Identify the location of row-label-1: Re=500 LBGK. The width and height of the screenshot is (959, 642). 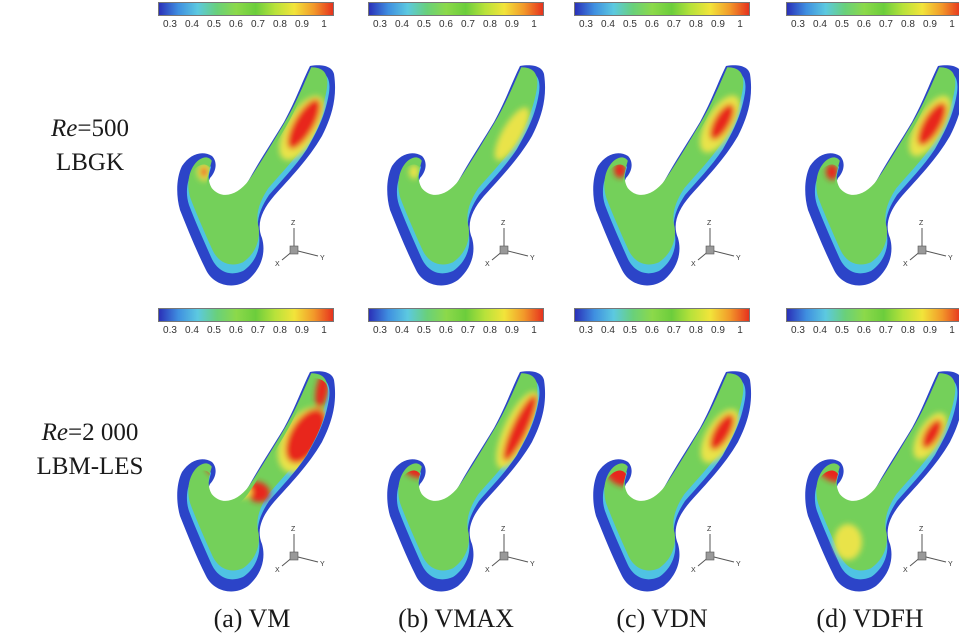
(90, 146).